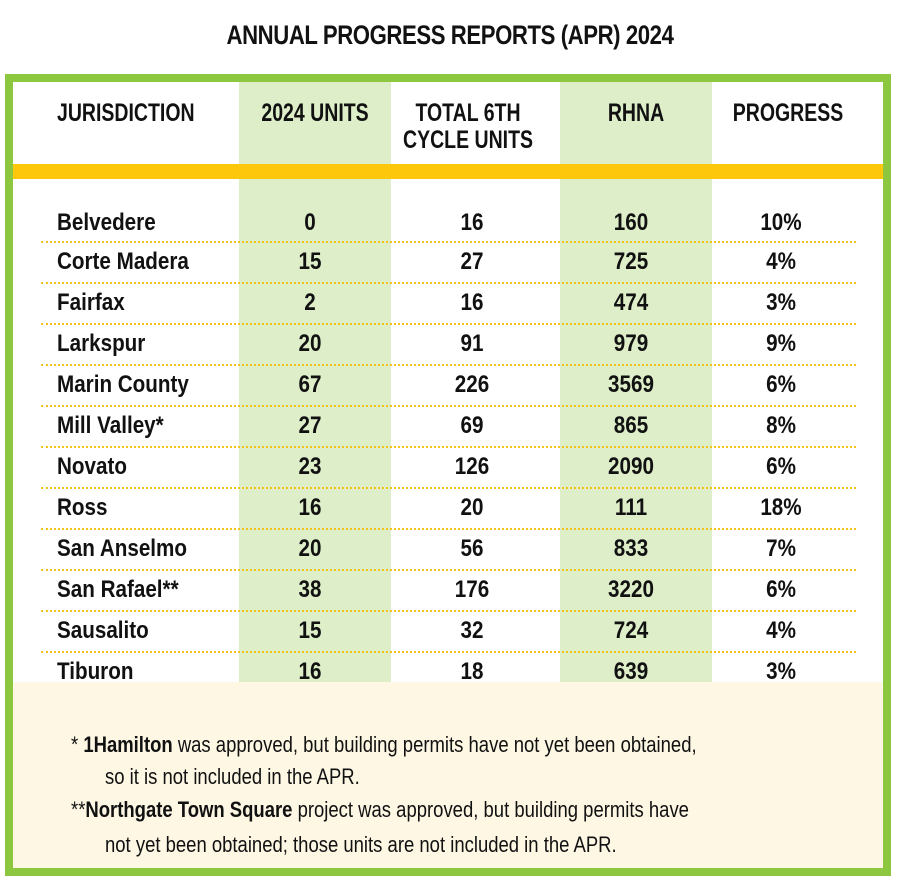 Image resolution: width=900 pixels, height=882 pixels. I want to click on jurisdiction-cell: Marin County, so click(123, 384).